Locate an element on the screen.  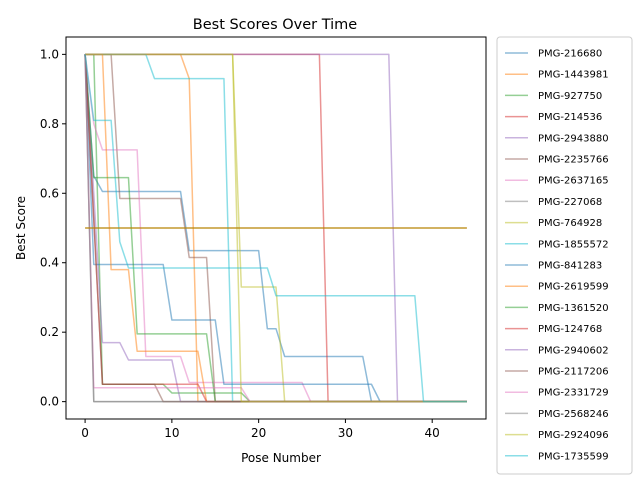
chart-title: Best Scores Over Time is located at coordinates (275, 25).